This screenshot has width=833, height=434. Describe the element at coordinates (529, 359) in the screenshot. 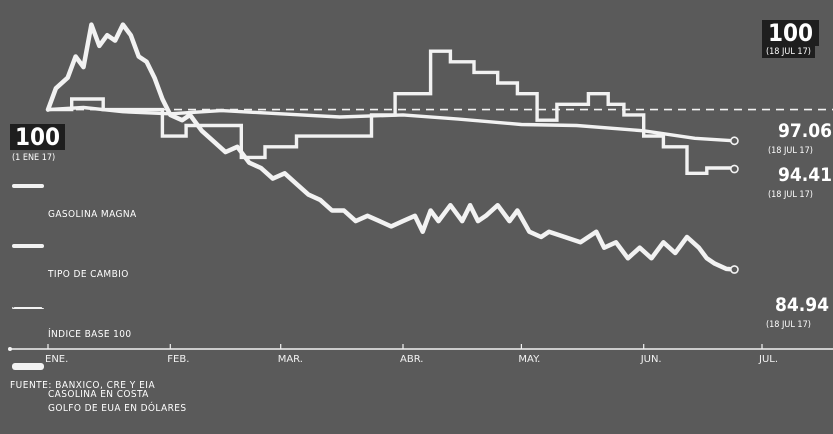

I see `x-tick-label-may: MAY.` at that location.